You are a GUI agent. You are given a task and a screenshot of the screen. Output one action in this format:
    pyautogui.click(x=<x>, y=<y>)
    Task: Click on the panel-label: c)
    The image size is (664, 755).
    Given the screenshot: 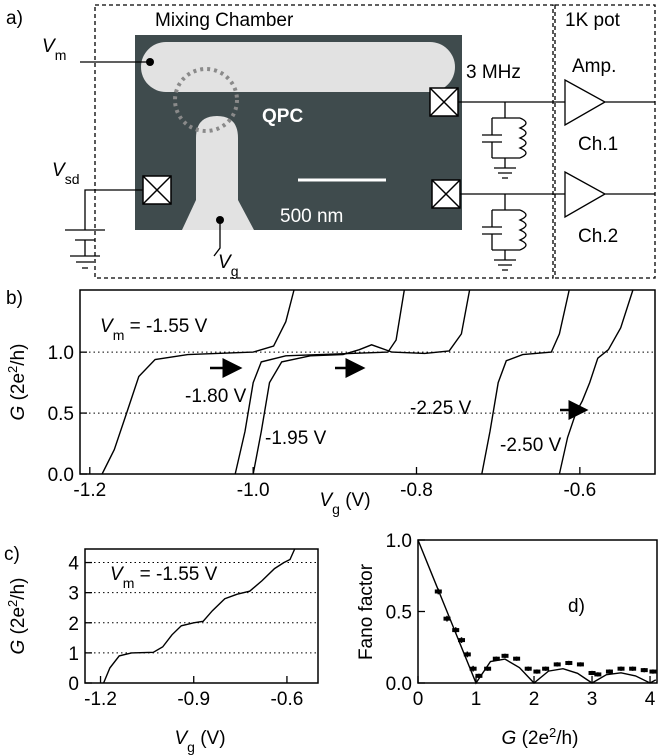 What is the action you would take?
    pyautogui.click(x=12, y=554)
    